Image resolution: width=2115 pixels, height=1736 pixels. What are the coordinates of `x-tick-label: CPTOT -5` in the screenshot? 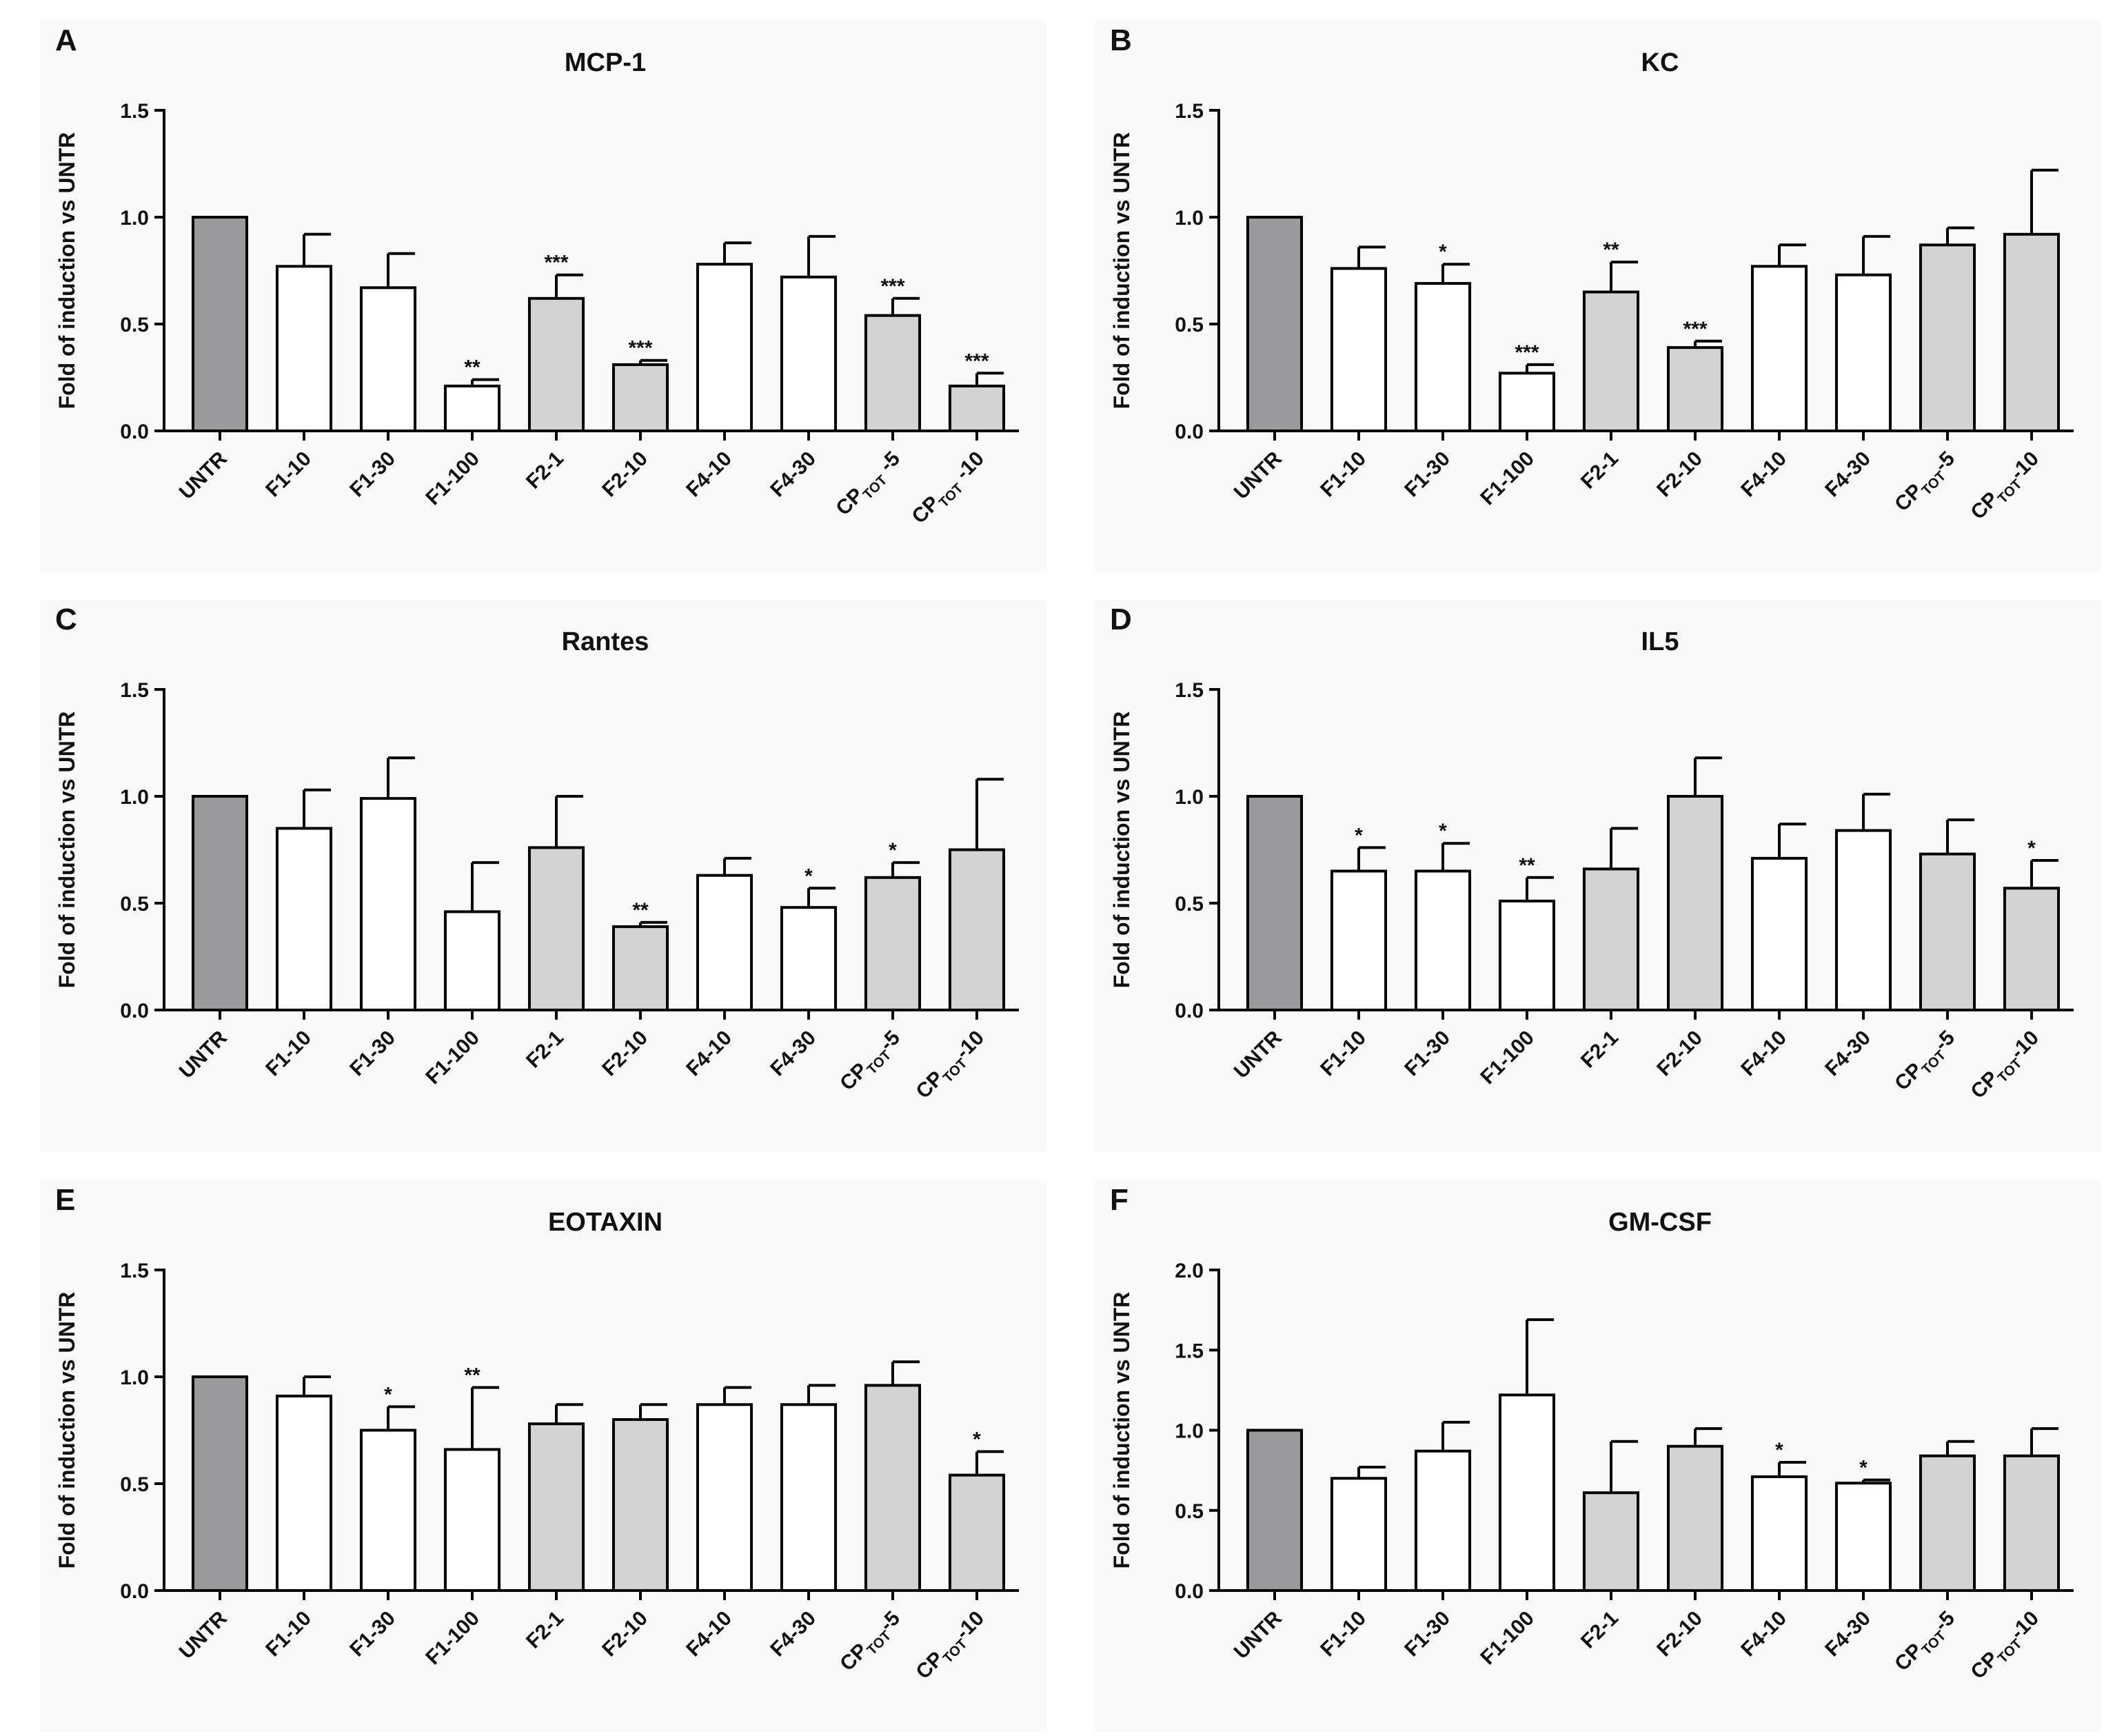 It's located at (869, 485).